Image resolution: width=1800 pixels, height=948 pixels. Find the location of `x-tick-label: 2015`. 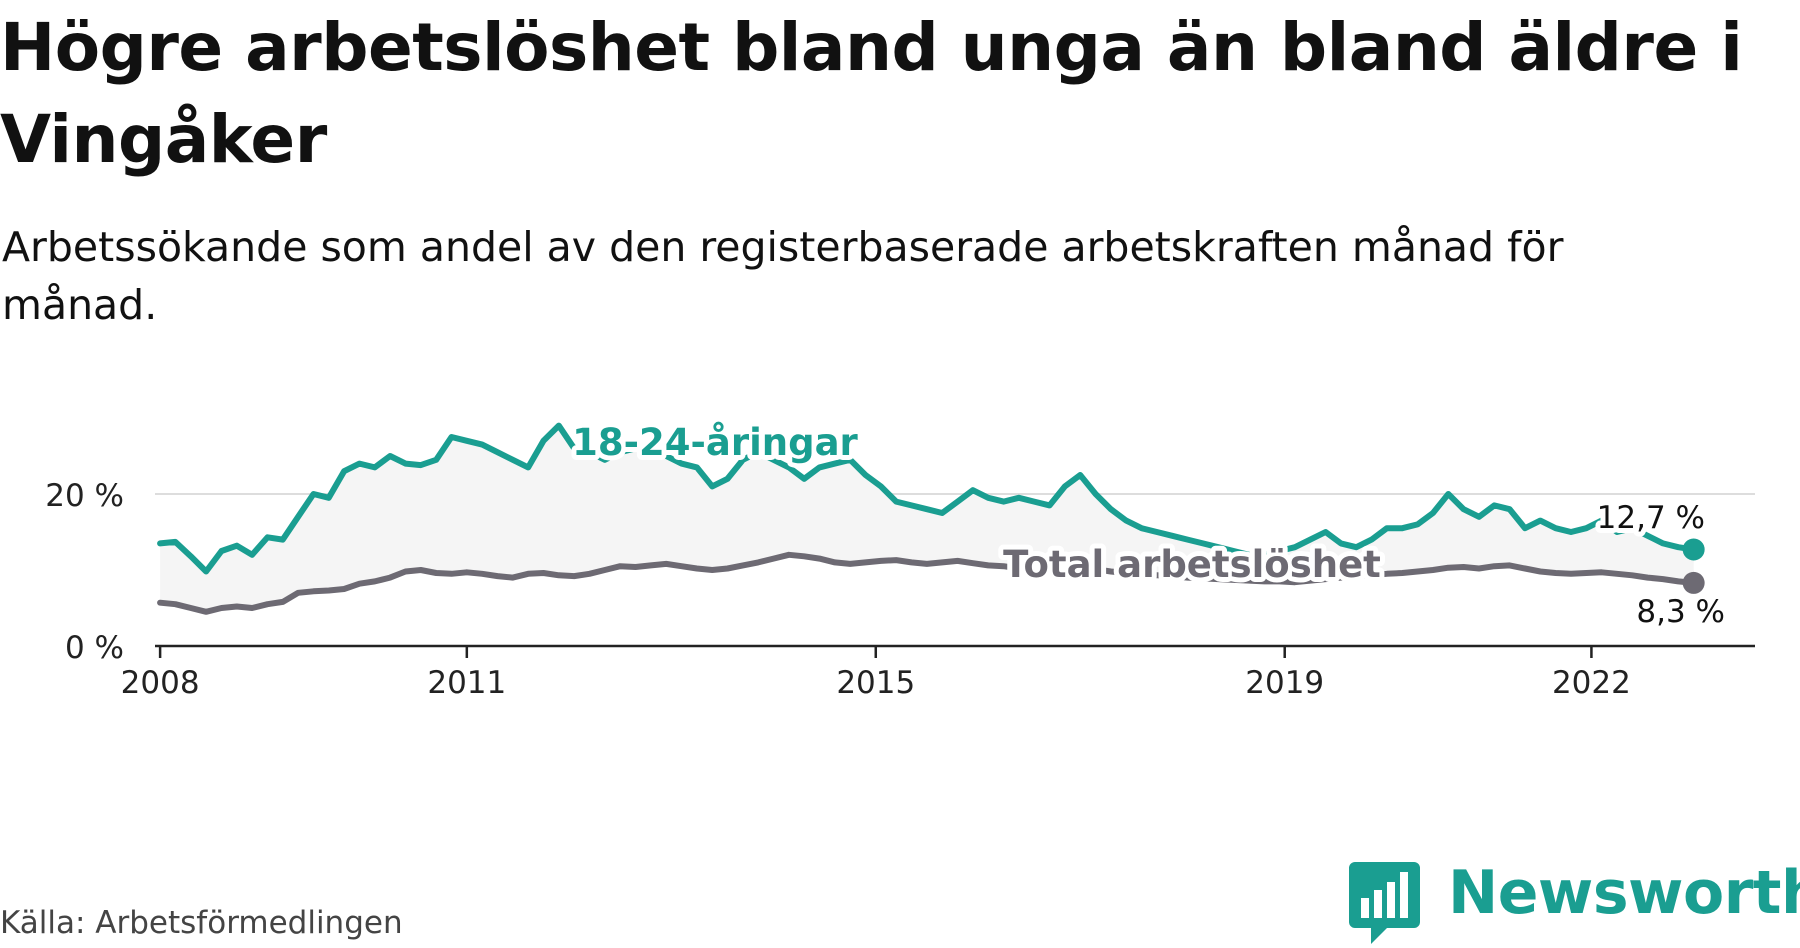

x-tick-label: 2015 is located at coordinates (875, 683).